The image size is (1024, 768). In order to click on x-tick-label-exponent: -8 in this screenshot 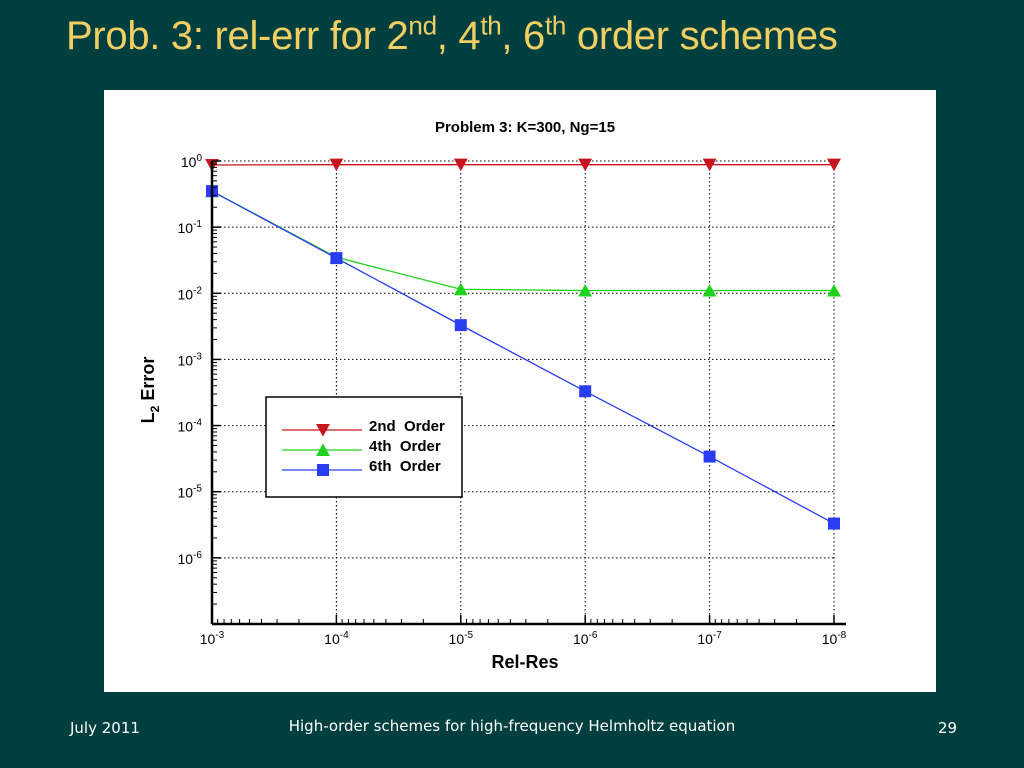, I will do `click(841, 635)`.